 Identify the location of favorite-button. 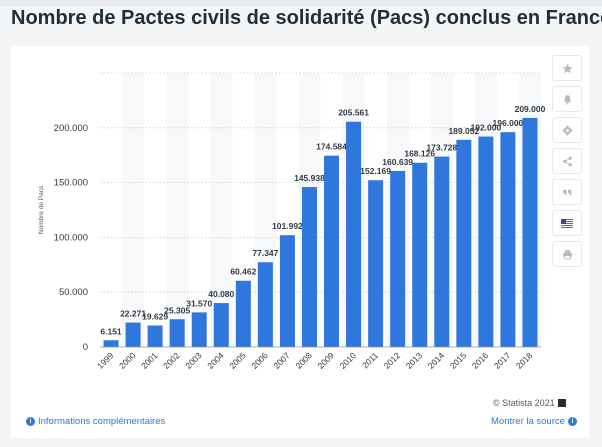
(567, 68).